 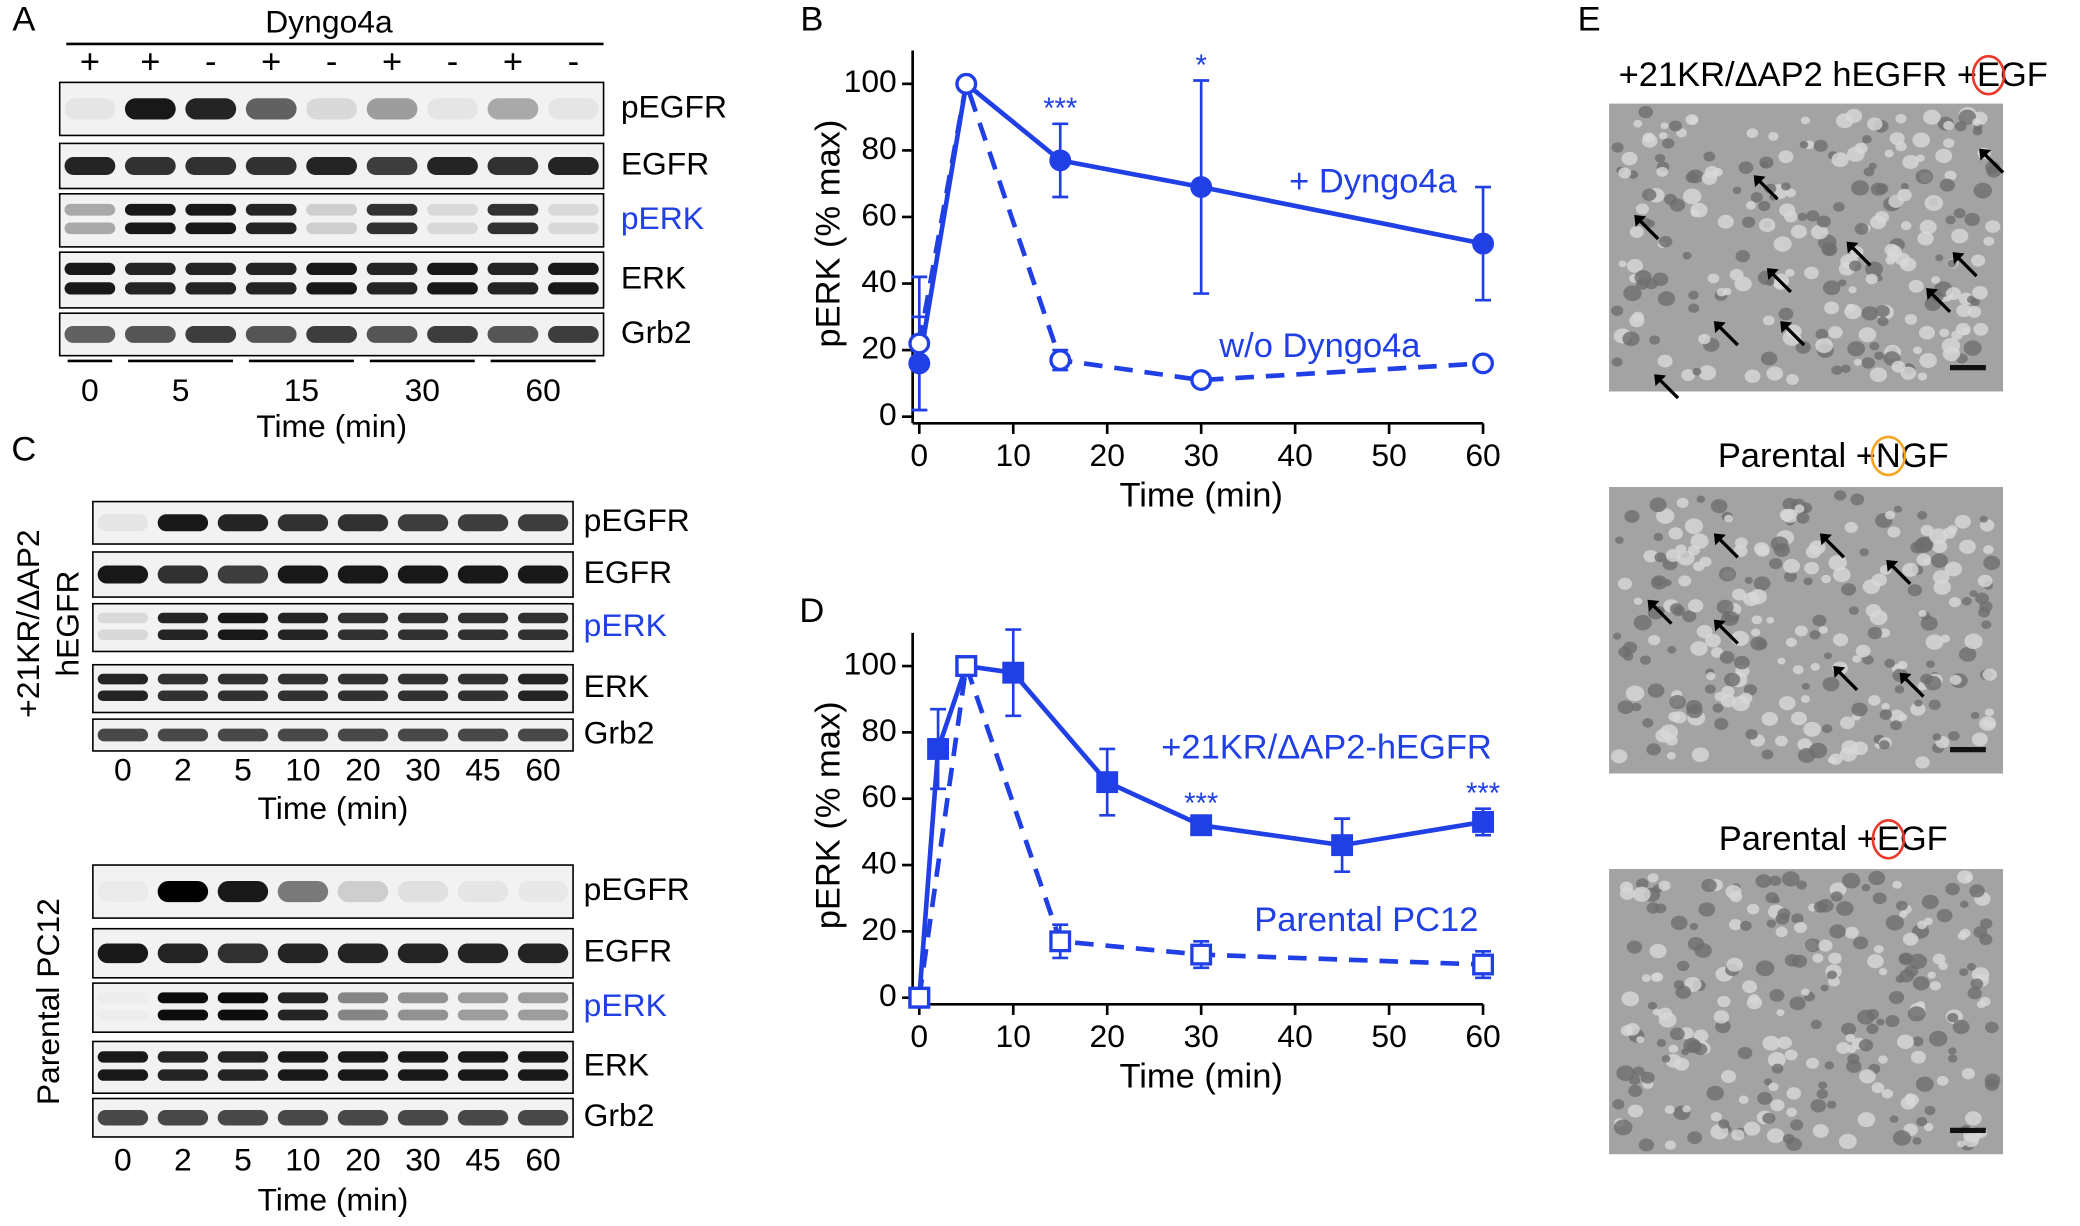 What do you see at coordinates (1294, 455) in the screenshot?
I see `x-tick-label: 40` at bounding box center [1294, 455].